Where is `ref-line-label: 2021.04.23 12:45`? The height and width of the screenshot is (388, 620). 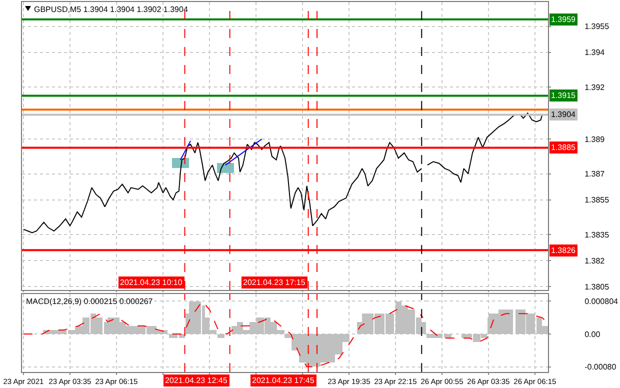 ref-line-label: 2021.04.23 12:45 is located at coordinates (196, 380).